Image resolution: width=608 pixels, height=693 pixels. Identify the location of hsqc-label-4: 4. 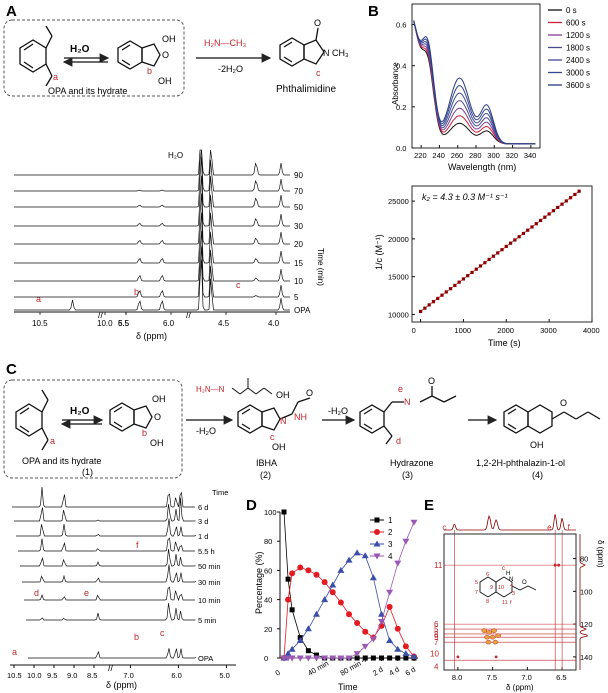
(436, 667).